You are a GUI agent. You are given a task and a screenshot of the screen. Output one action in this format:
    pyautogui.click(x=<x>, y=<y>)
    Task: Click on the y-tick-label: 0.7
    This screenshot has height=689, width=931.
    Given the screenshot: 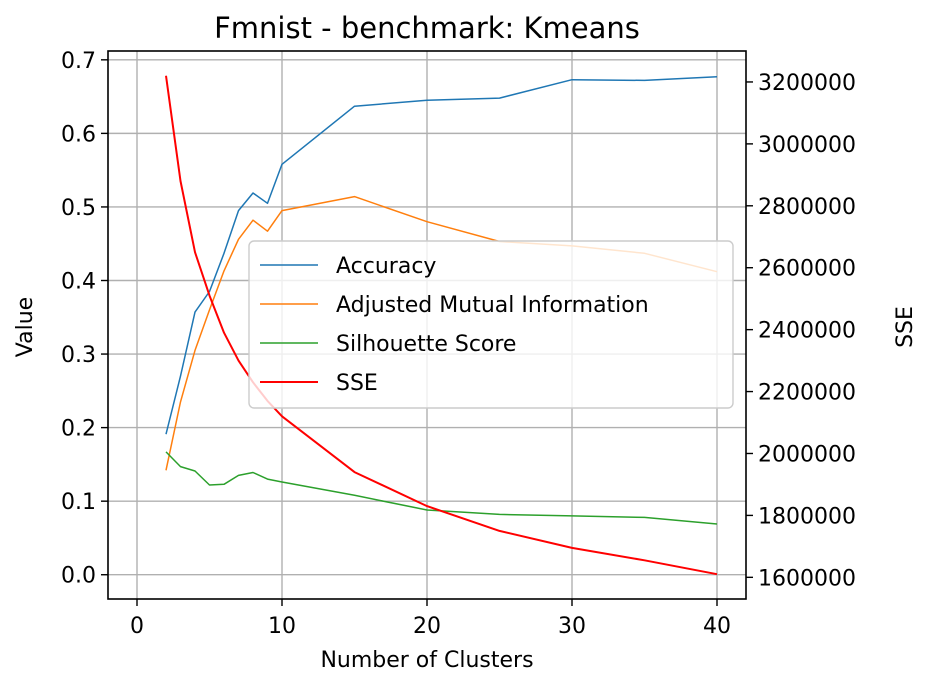 What is the action you would take?
    pyautogui.click(x=78, y=61)
    